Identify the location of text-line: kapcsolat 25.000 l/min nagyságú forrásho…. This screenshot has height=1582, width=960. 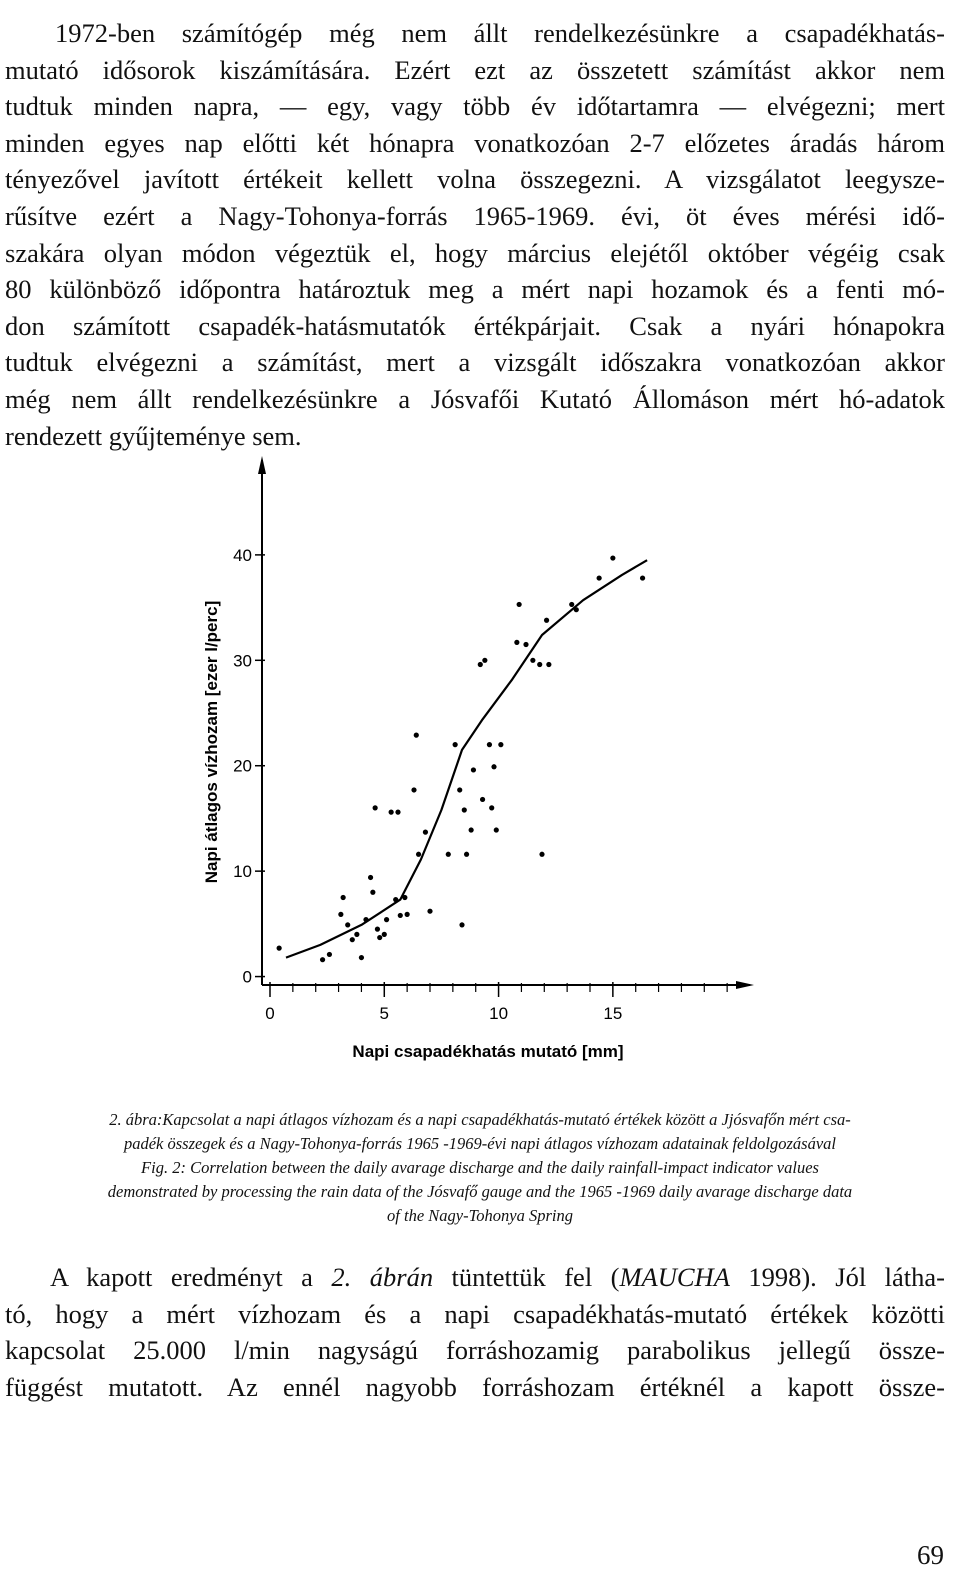
(475, 1350).